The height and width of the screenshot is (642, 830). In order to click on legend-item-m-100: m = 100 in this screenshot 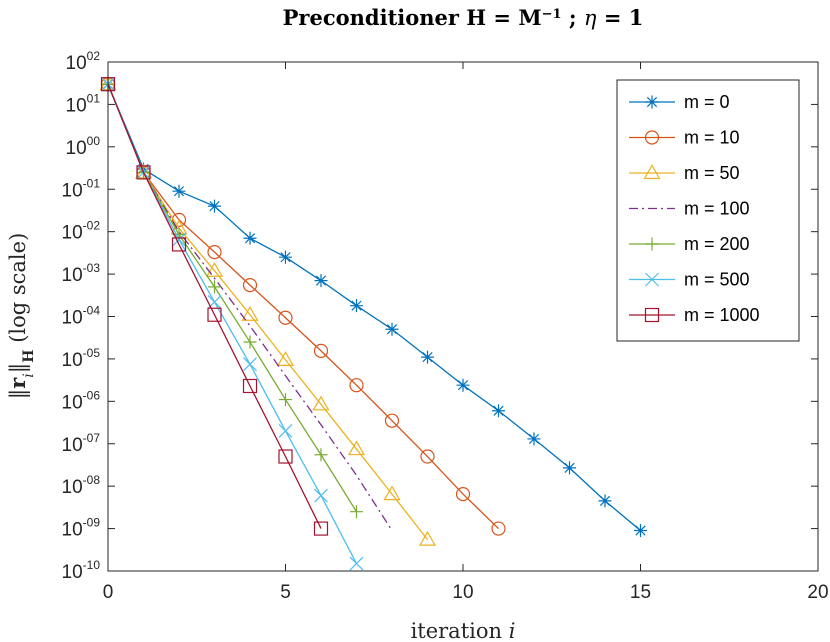, I will do `click(689, 209)`.